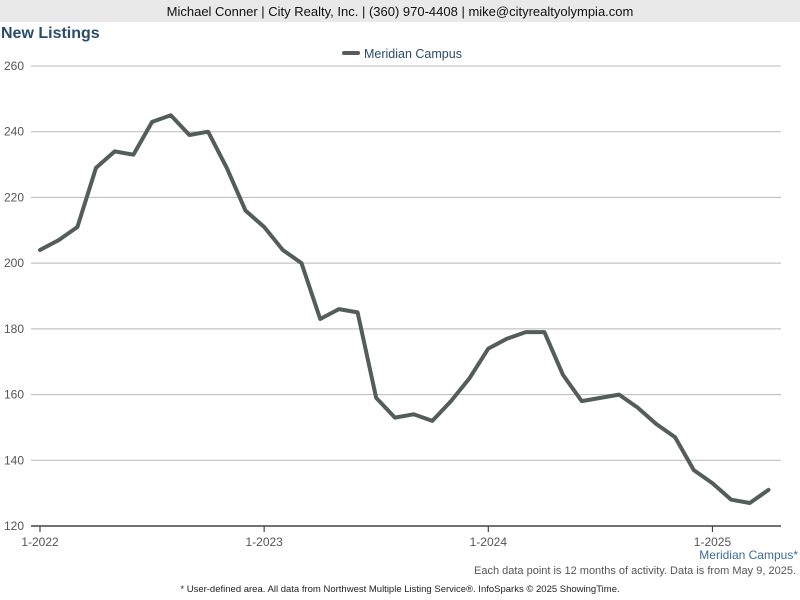 This screenshot has width=800, height=600. I want to click on y-tick-label: 120, so click(14, 526).